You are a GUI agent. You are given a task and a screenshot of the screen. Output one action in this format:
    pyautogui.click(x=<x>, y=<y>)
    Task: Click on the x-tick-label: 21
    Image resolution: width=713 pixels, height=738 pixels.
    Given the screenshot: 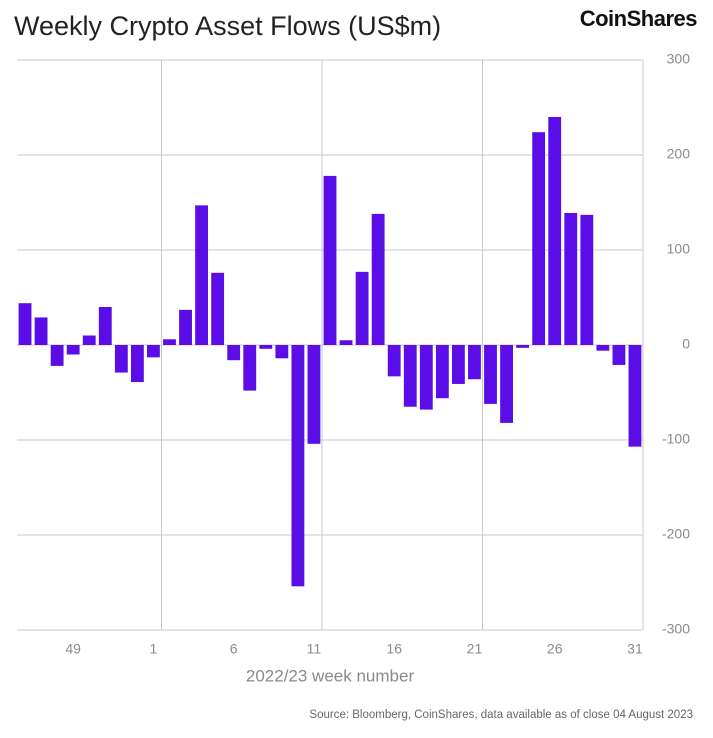 What is the action you would take?
    pyautogui.click(x=475, y=649)
    